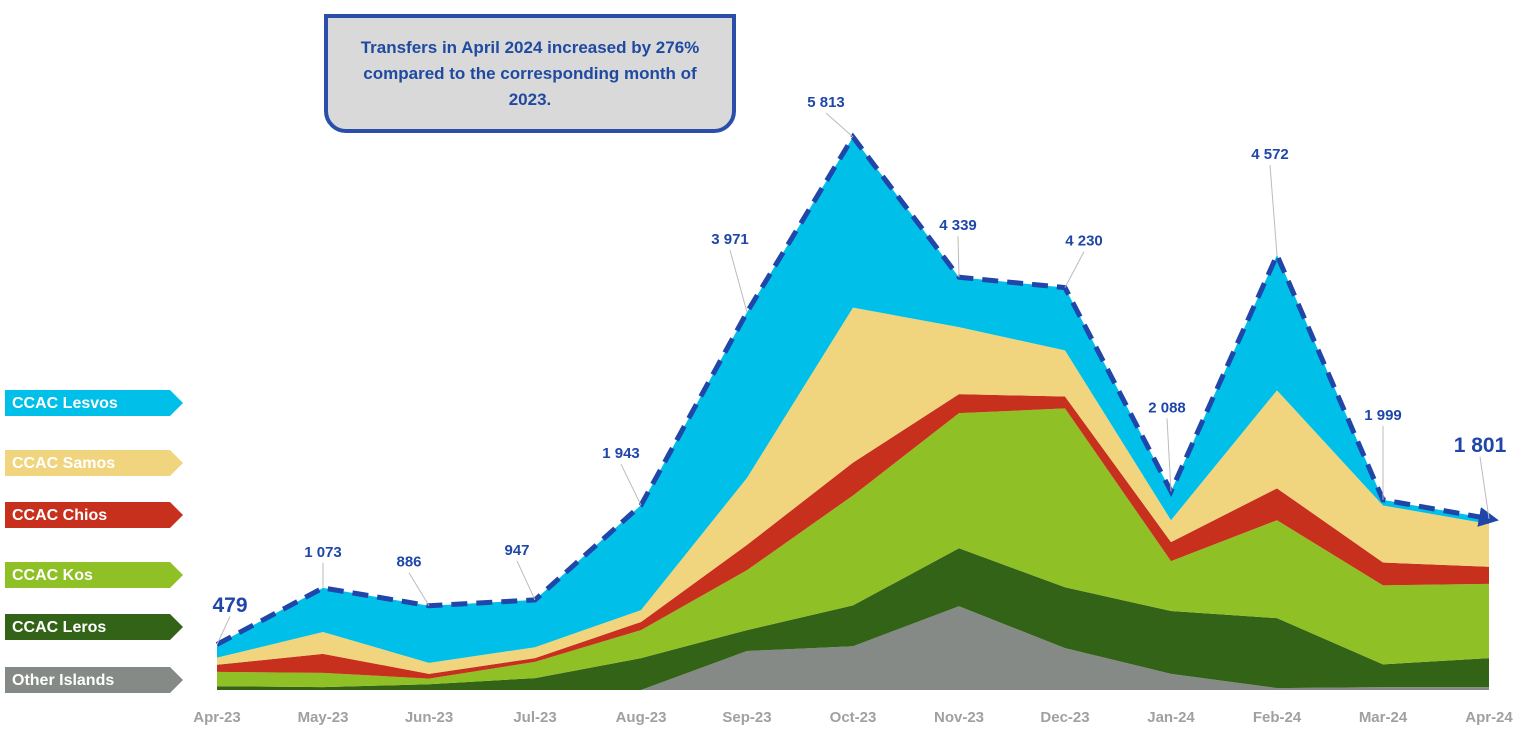 This screenshot has height=729, width=1533. I want to click on x-tick-label: Mar-24, so click(1383, 717).